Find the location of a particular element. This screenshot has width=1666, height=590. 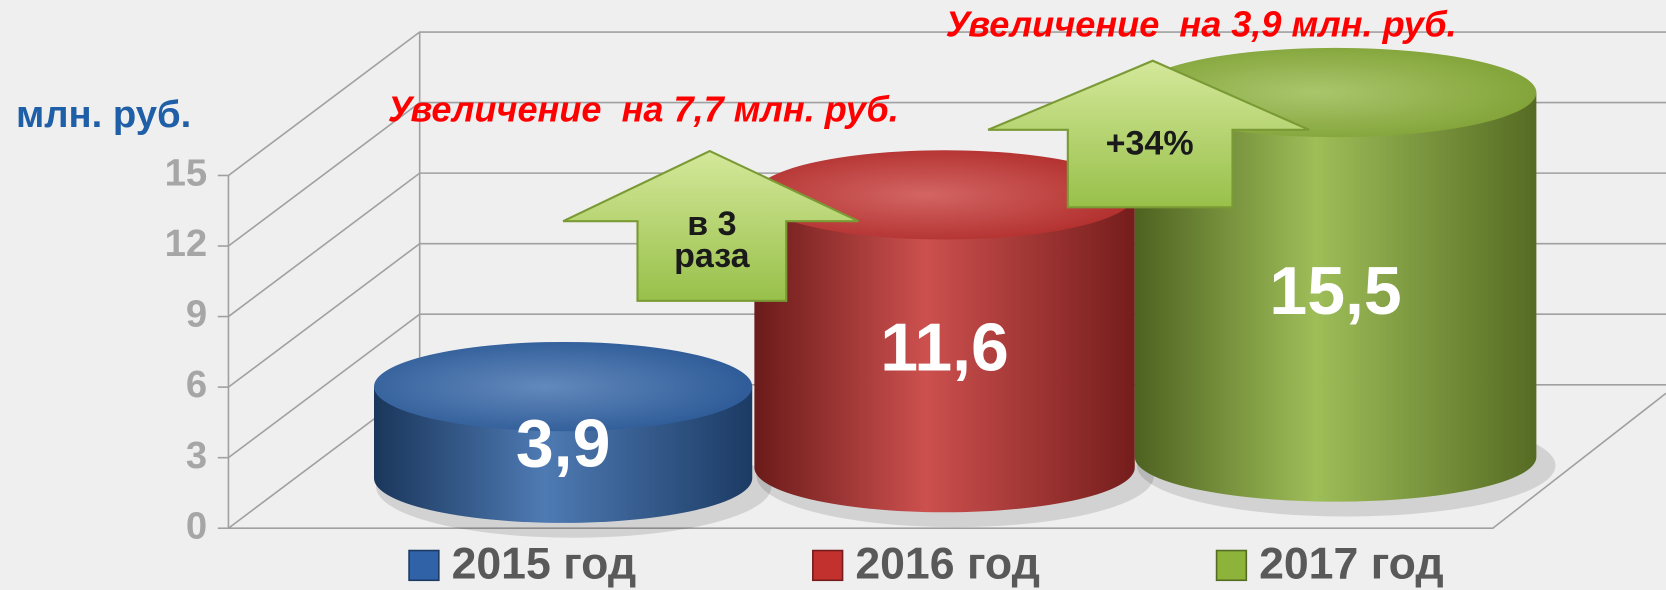

annotation: Увеличение на 3,9 млн. руб. is located at coordinates (1201, 23).